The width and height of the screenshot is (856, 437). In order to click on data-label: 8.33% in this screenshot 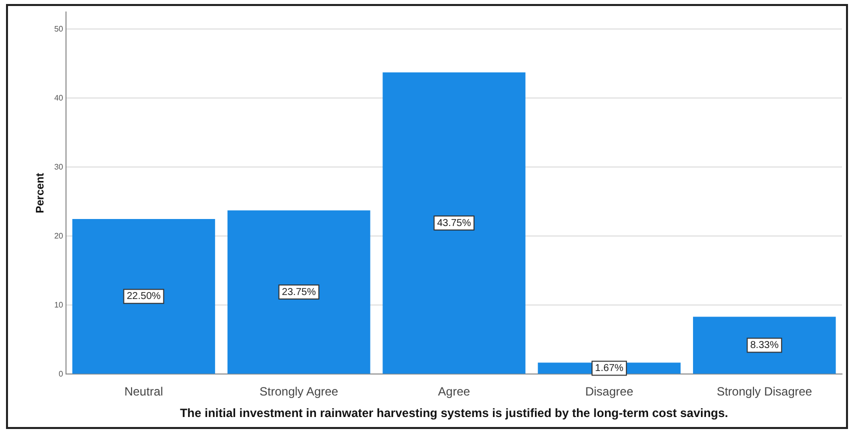, I will do `click(764, 345)`.